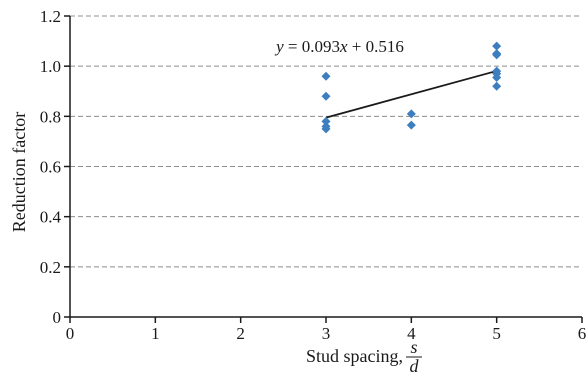  What do you see at coordinates (57, 317) in the screenshot?
I see `y-tick-label-0: 0` at bounding box center [57, 317].